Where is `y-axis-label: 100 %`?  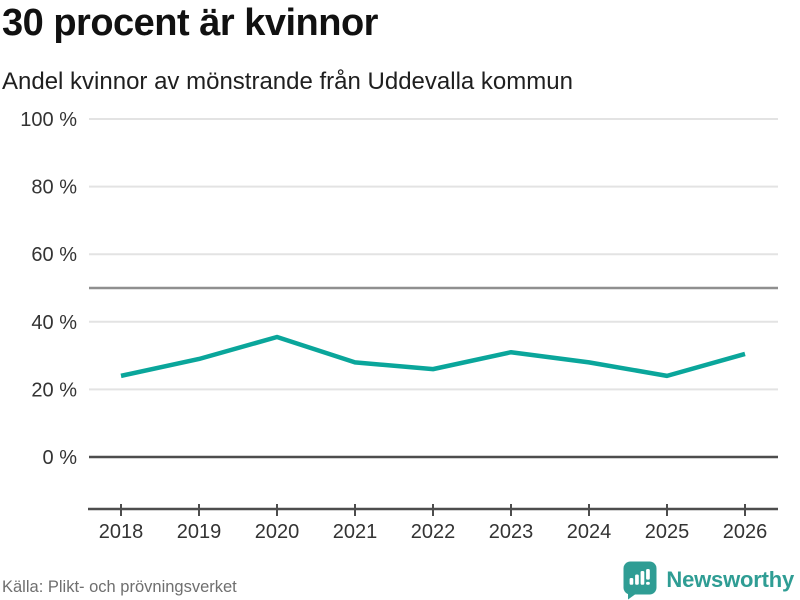
y-axis-label: 100 % is located at coordinates (48, 120).